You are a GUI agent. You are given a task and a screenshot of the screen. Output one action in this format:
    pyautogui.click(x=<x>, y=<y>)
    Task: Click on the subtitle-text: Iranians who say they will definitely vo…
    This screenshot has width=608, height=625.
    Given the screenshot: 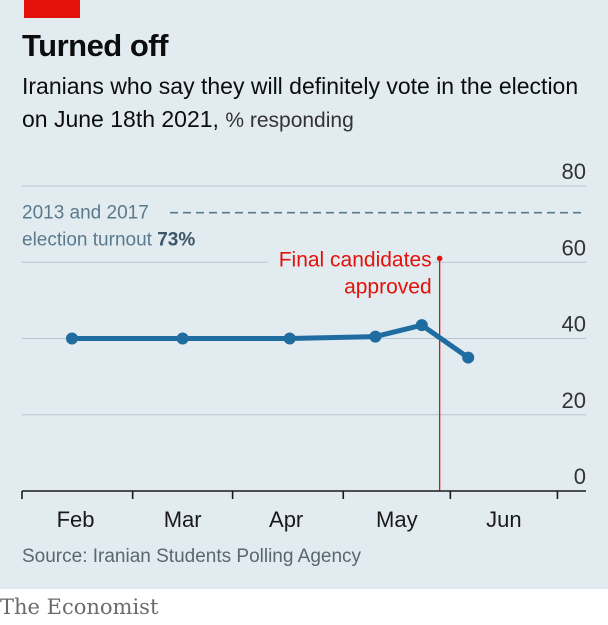 What is the action you would take?
    pyautogui.click(x=300, y=102)
    